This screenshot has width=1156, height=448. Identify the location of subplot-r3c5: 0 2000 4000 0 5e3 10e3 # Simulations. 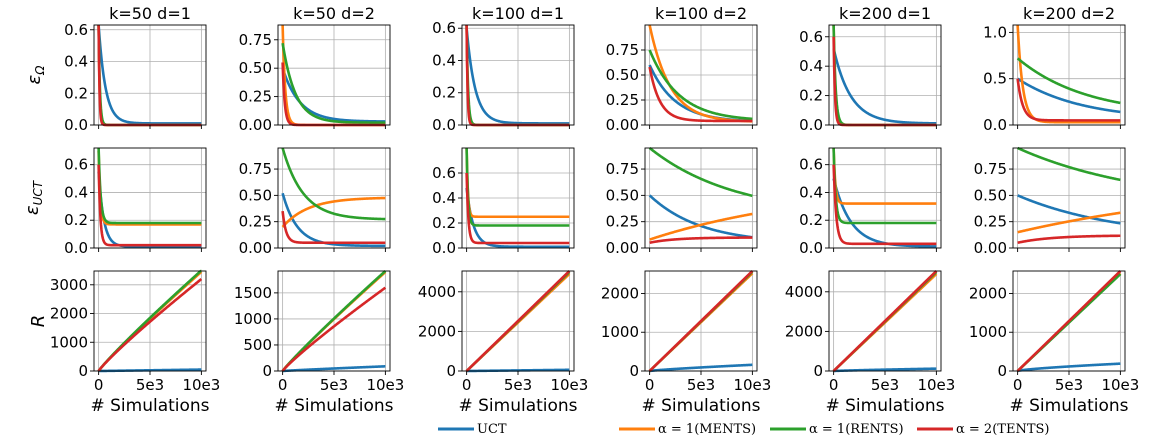
(870, 343).